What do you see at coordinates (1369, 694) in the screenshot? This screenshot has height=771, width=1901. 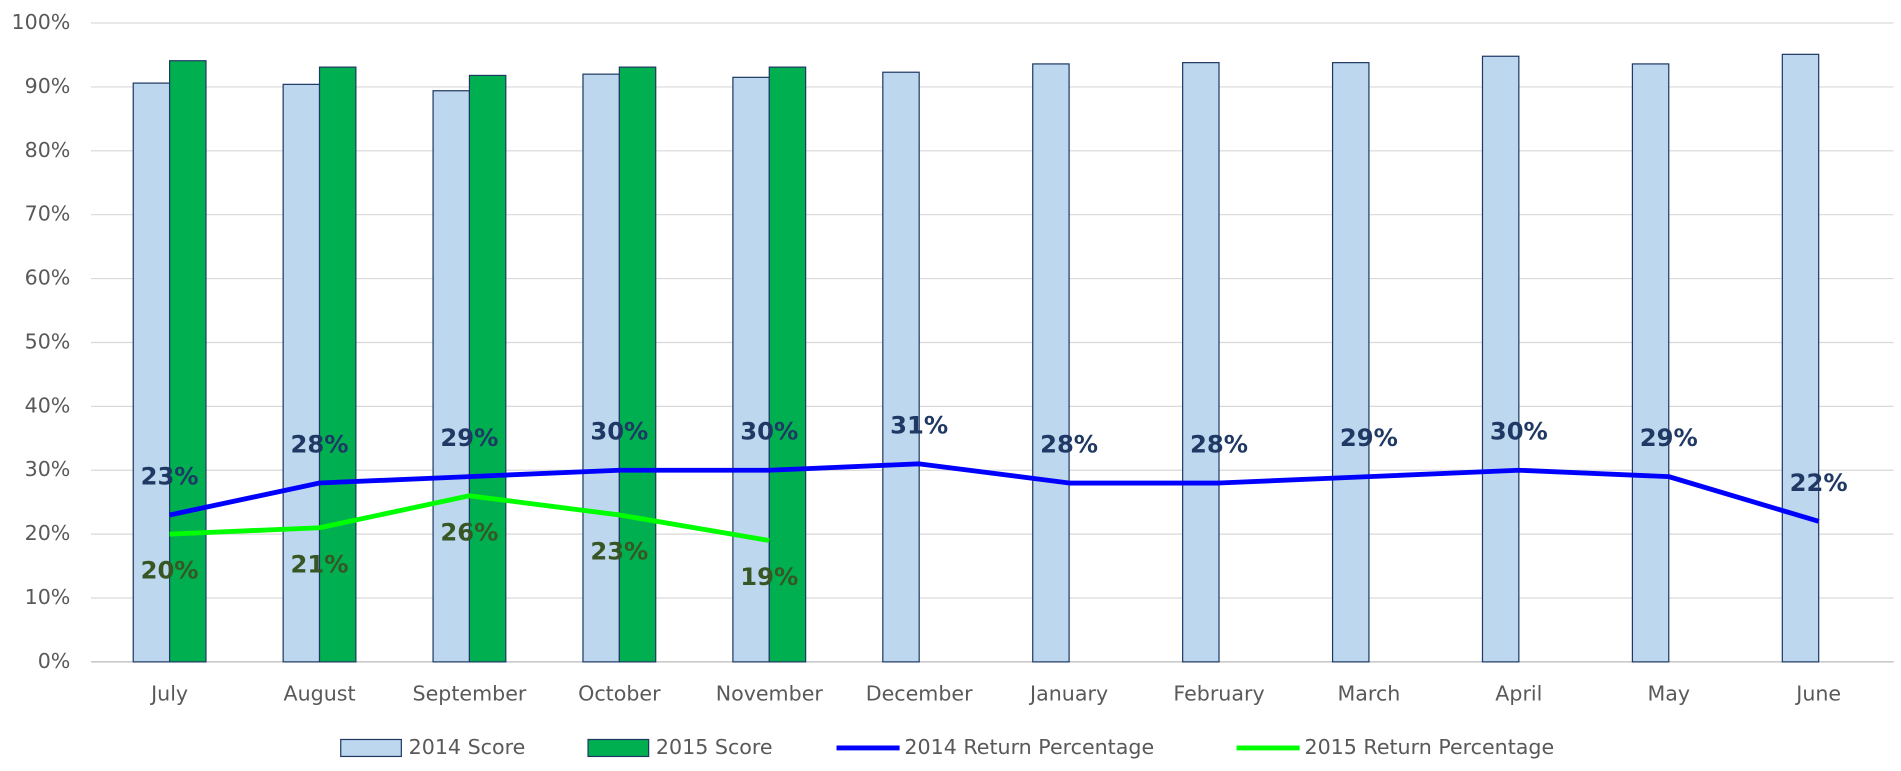 I see `x-tick-label: March` at bounding box center [1369, 694].